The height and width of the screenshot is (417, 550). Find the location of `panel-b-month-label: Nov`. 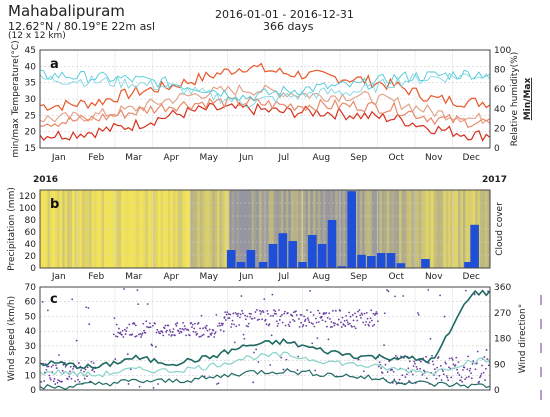

panel-b-month-label: Nov is located at coordinates (434, 277).